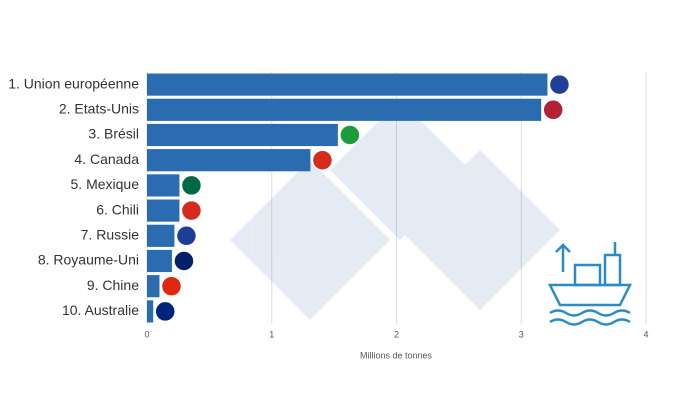 This screenshot has height=400, width=700. I want to click on x-tick-label: 3, so click(521, 334).